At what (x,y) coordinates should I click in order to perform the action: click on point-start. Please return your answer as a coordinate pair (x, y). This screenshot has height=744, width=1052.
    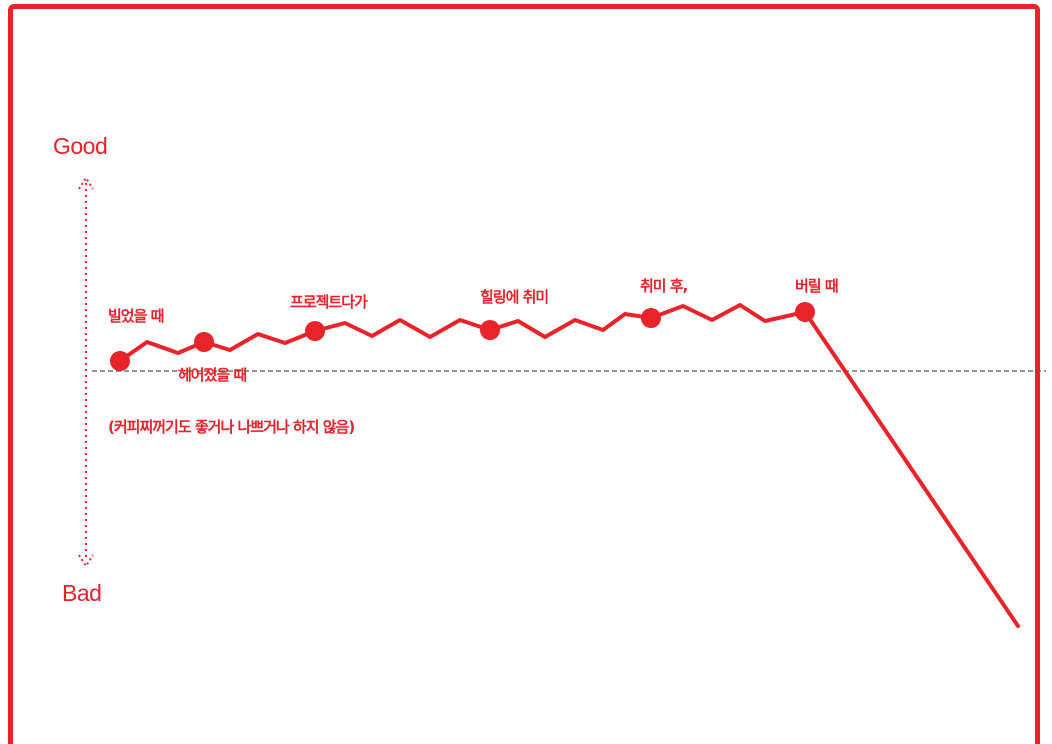
    Looking at the image, I should click on (120, 361).